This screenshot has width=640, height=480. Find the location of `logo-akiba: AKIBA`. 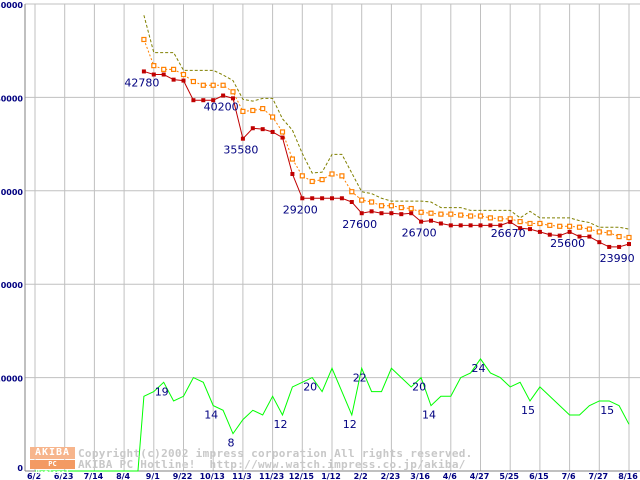

logo-akiba: AKIBA is located at coordinates (52, 453).